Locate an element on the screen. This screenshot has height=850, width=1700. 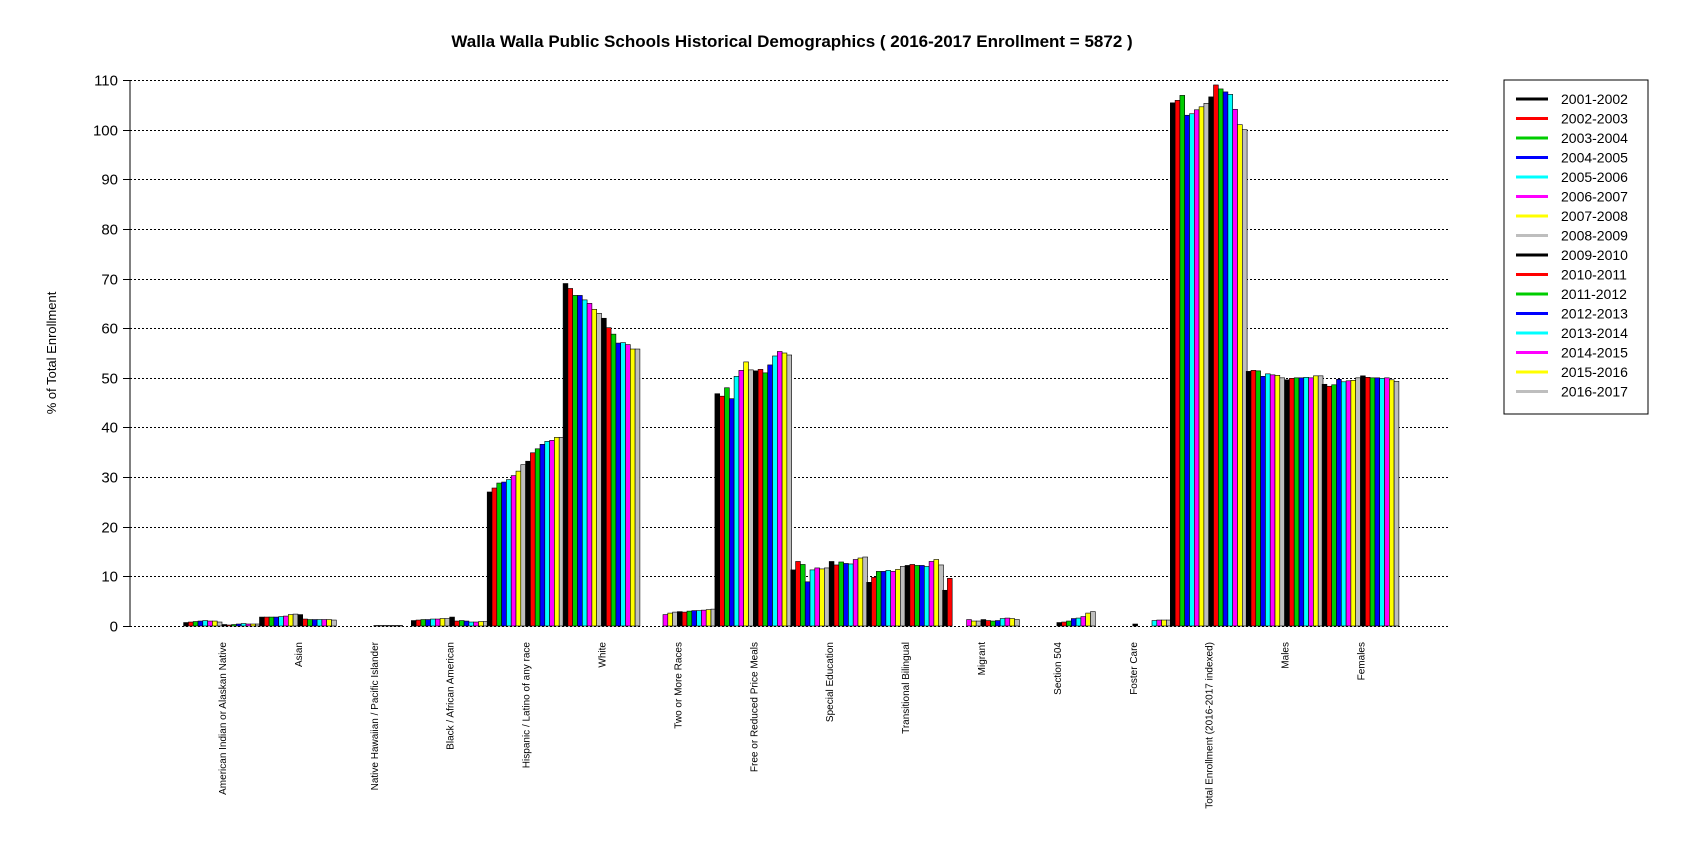
legend-label: 2013-2014 is located at coordinates (1594, 333).